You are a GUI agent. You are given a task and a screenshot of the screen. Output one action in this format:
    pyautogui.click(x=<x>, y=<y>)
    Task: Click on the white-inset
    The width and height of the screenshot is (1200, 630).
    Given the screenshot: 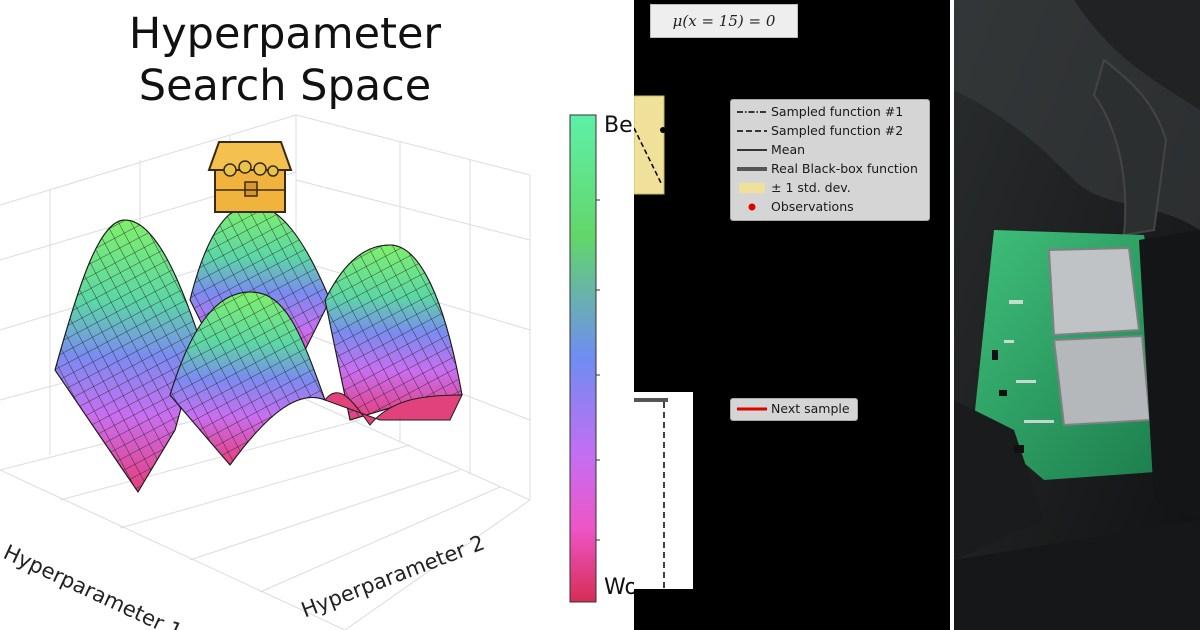 What is the action you would take?
    pyautogui.click(x=663, y=490)
    